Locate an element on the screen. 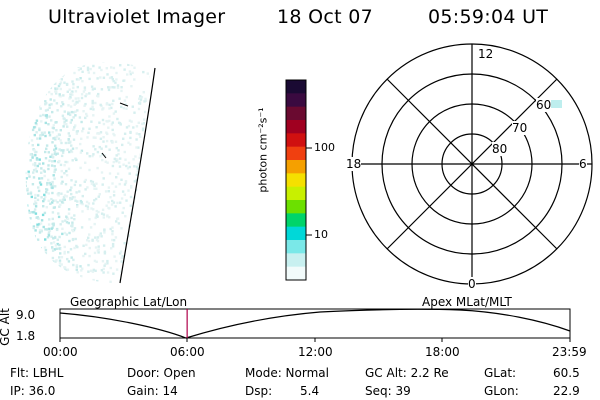 This screenshot has height=400, width=600. geo-latlon-label: Geographic Lat/Lon is located at coordinates (129, 302).